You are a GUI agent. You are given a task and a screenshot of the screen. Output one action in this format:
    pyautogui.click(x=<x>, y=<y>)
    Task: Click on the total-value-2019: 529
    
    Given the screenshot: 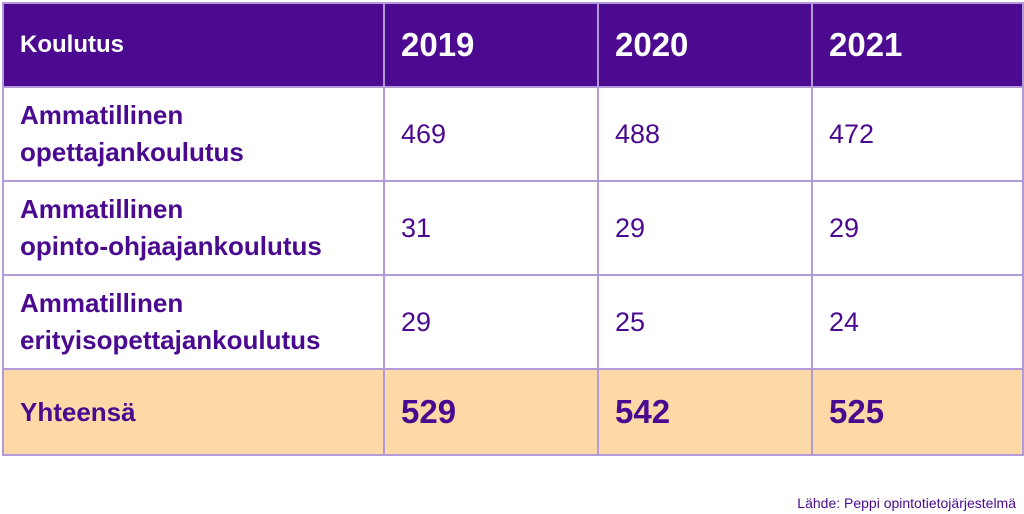 What is the action you would take?
    pyautogui.click(x=491, y=412)
    